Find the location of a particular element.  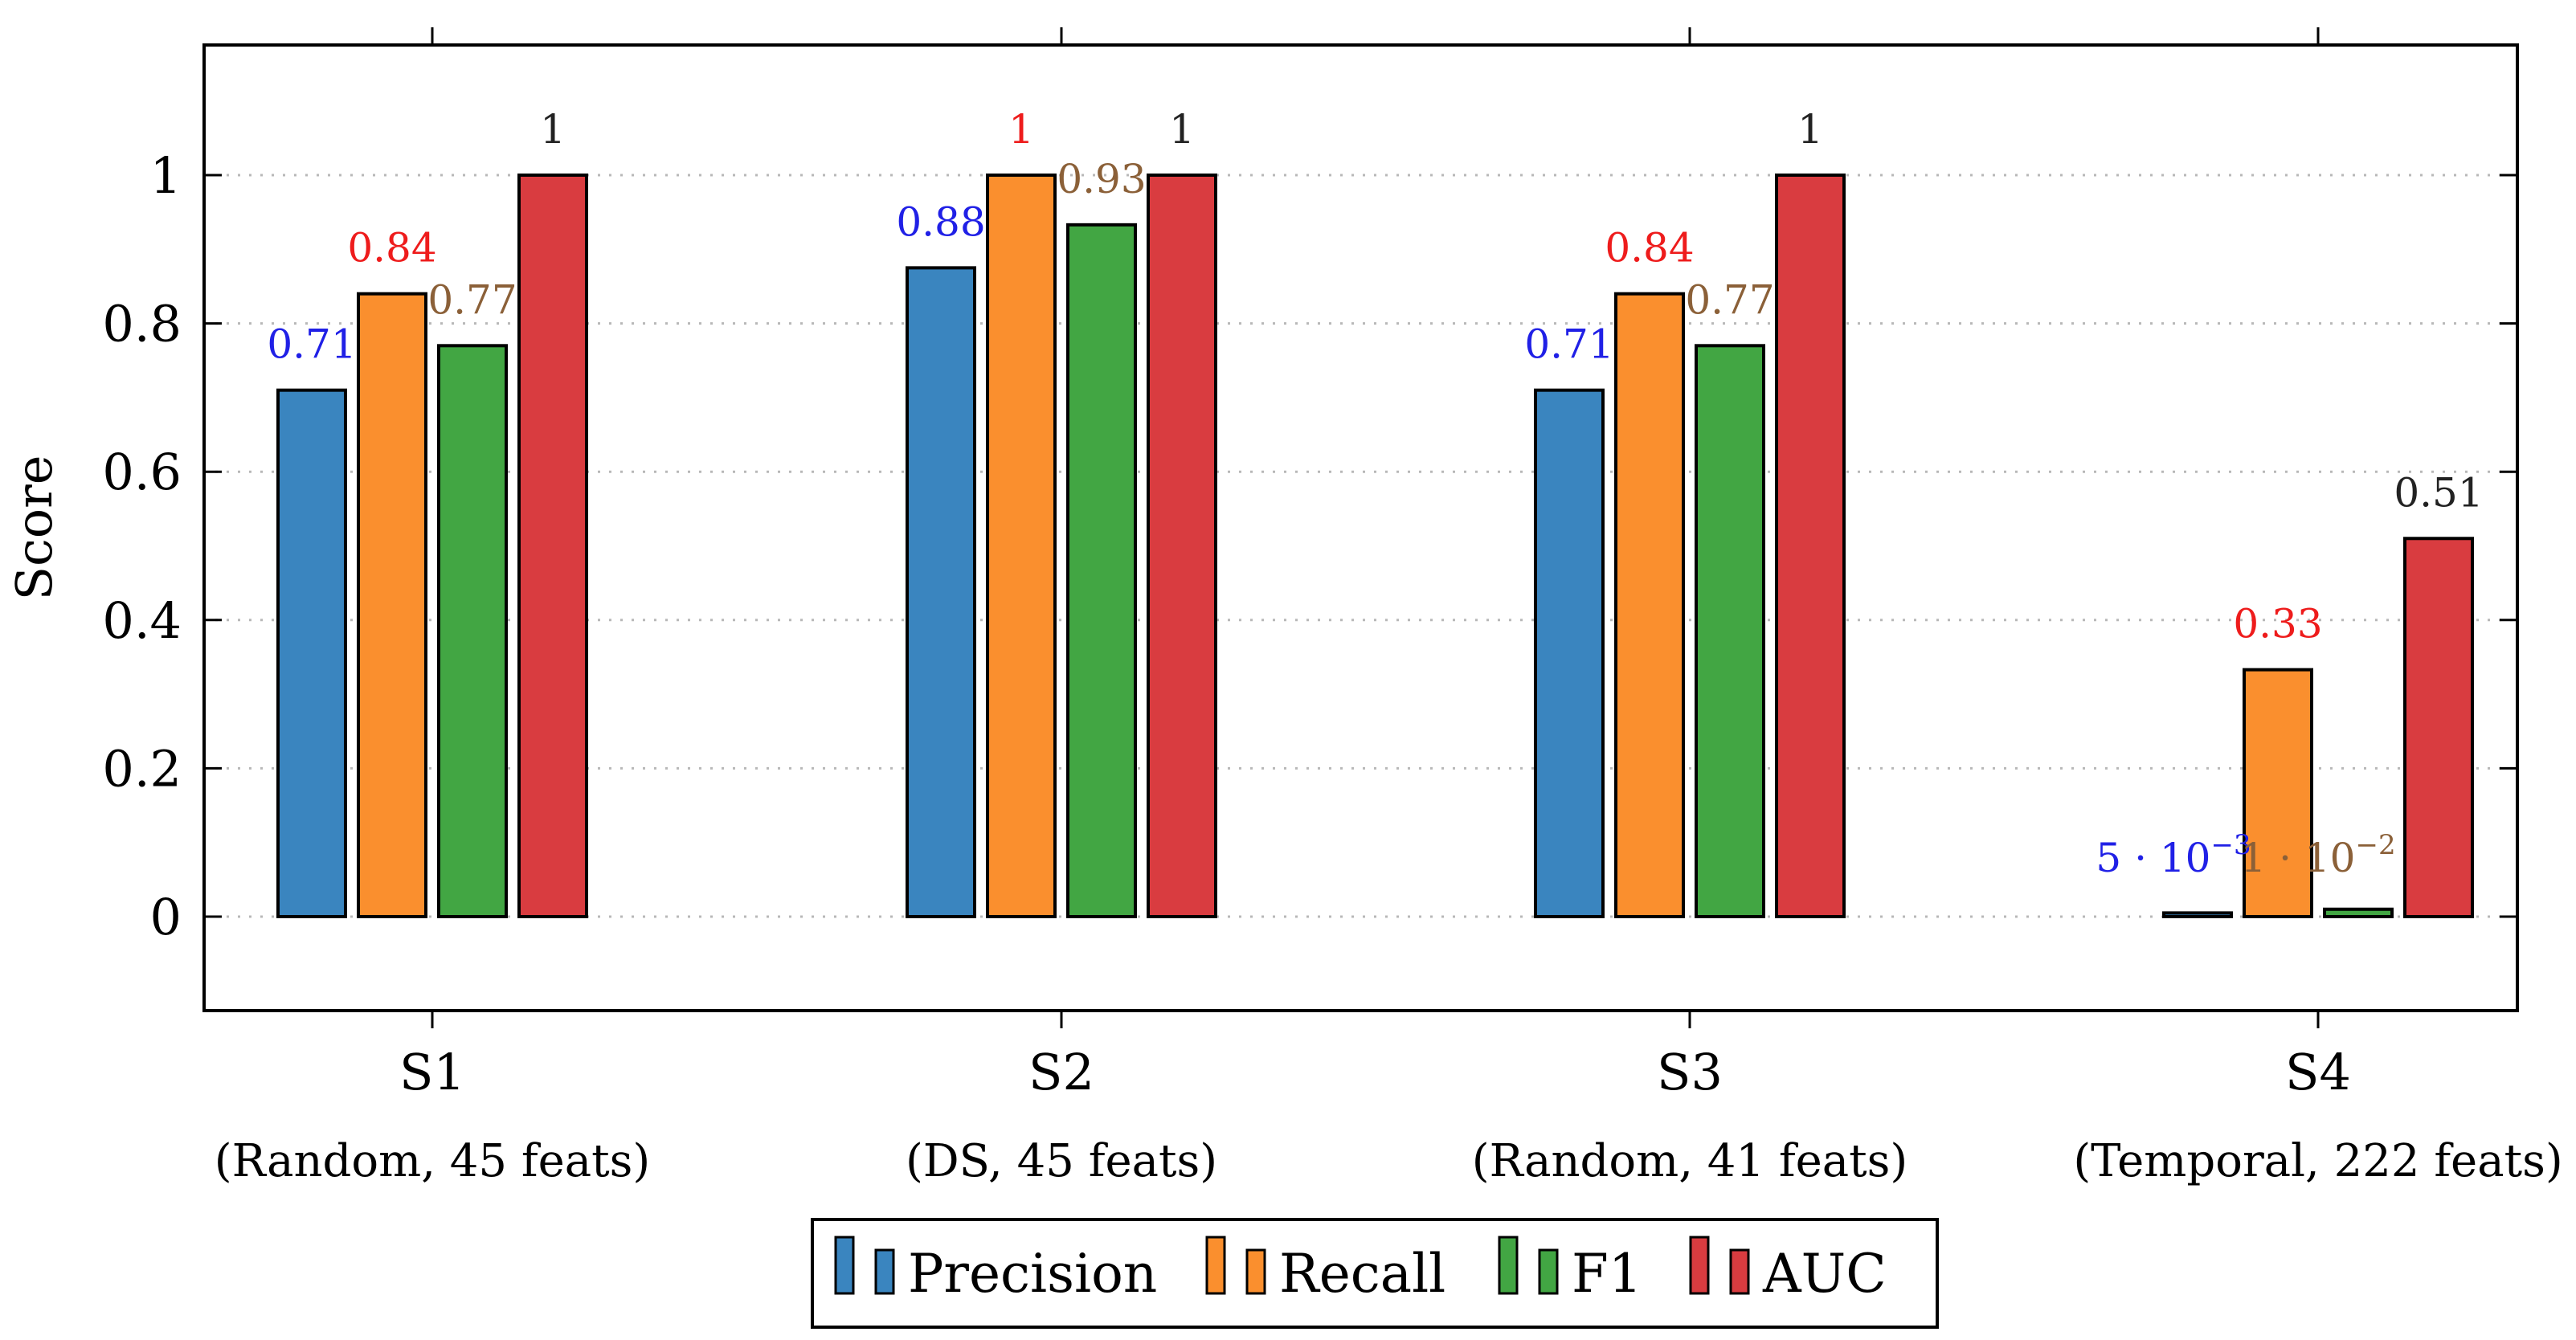

category-subtitle: (DS, 45 feats) is located at coordinates (1062, 1161).